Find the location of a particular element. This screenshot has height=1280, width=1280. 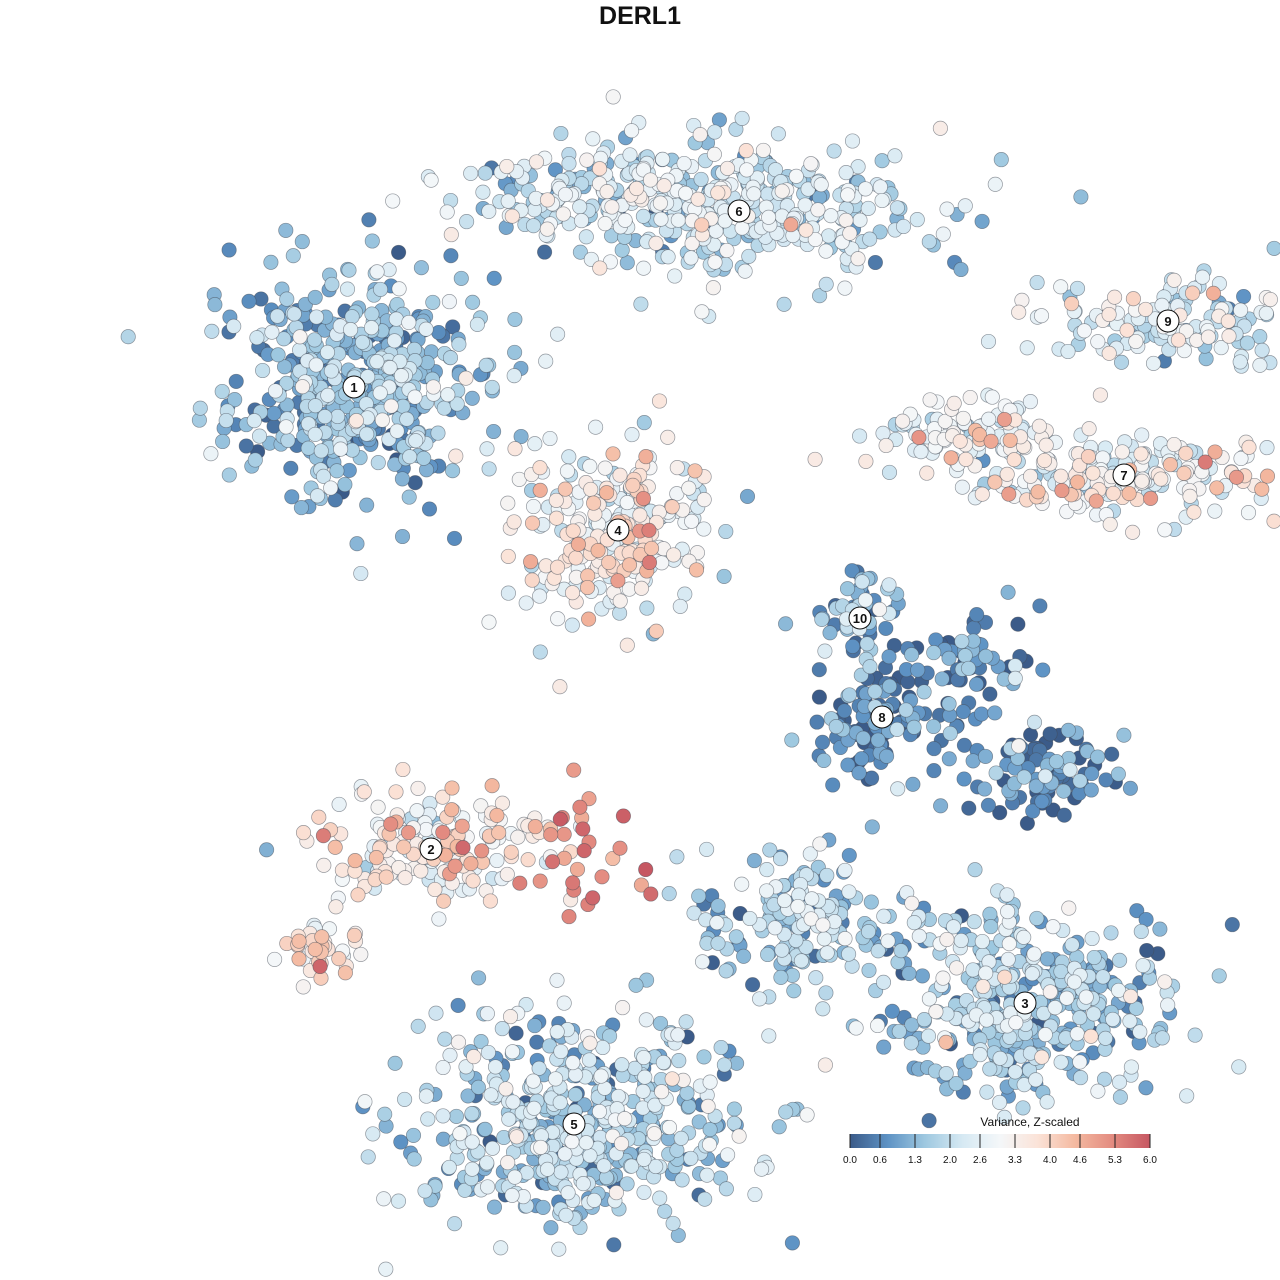

cluster-label-text: 8 is located at coordinates (881, 717).